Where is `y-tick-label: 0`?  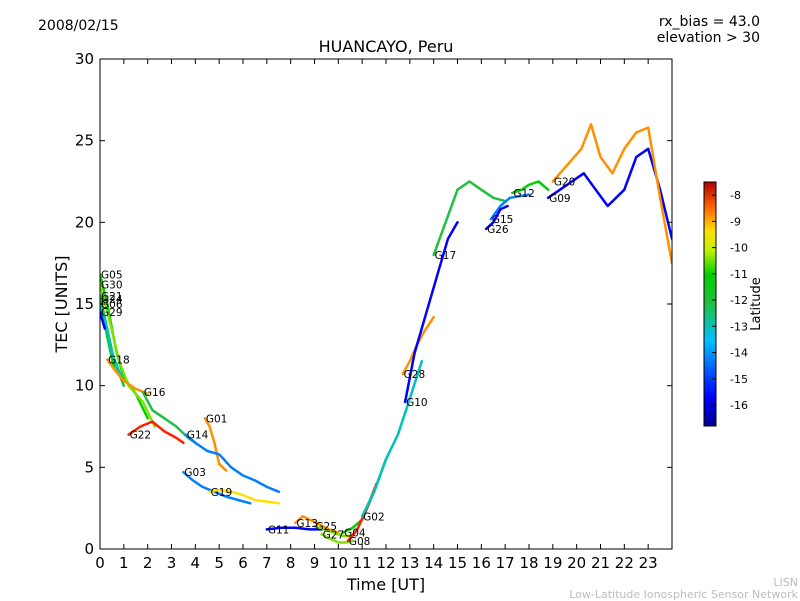
y-tick-label: 0 is located at coordinates (89, 549).